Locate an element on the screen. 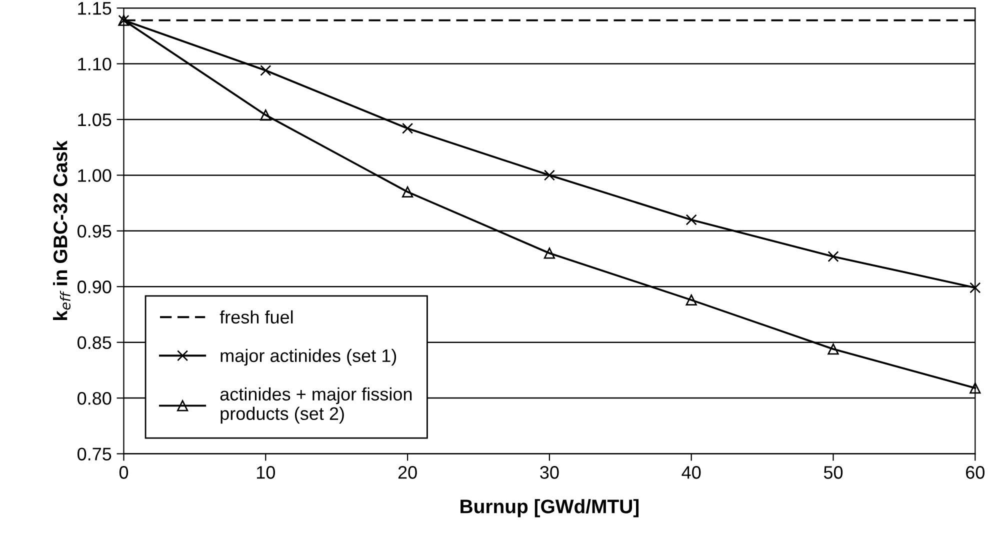 The image size is (990, 537). y-tick-label: 1.15 is located at coordinates (95, 8).